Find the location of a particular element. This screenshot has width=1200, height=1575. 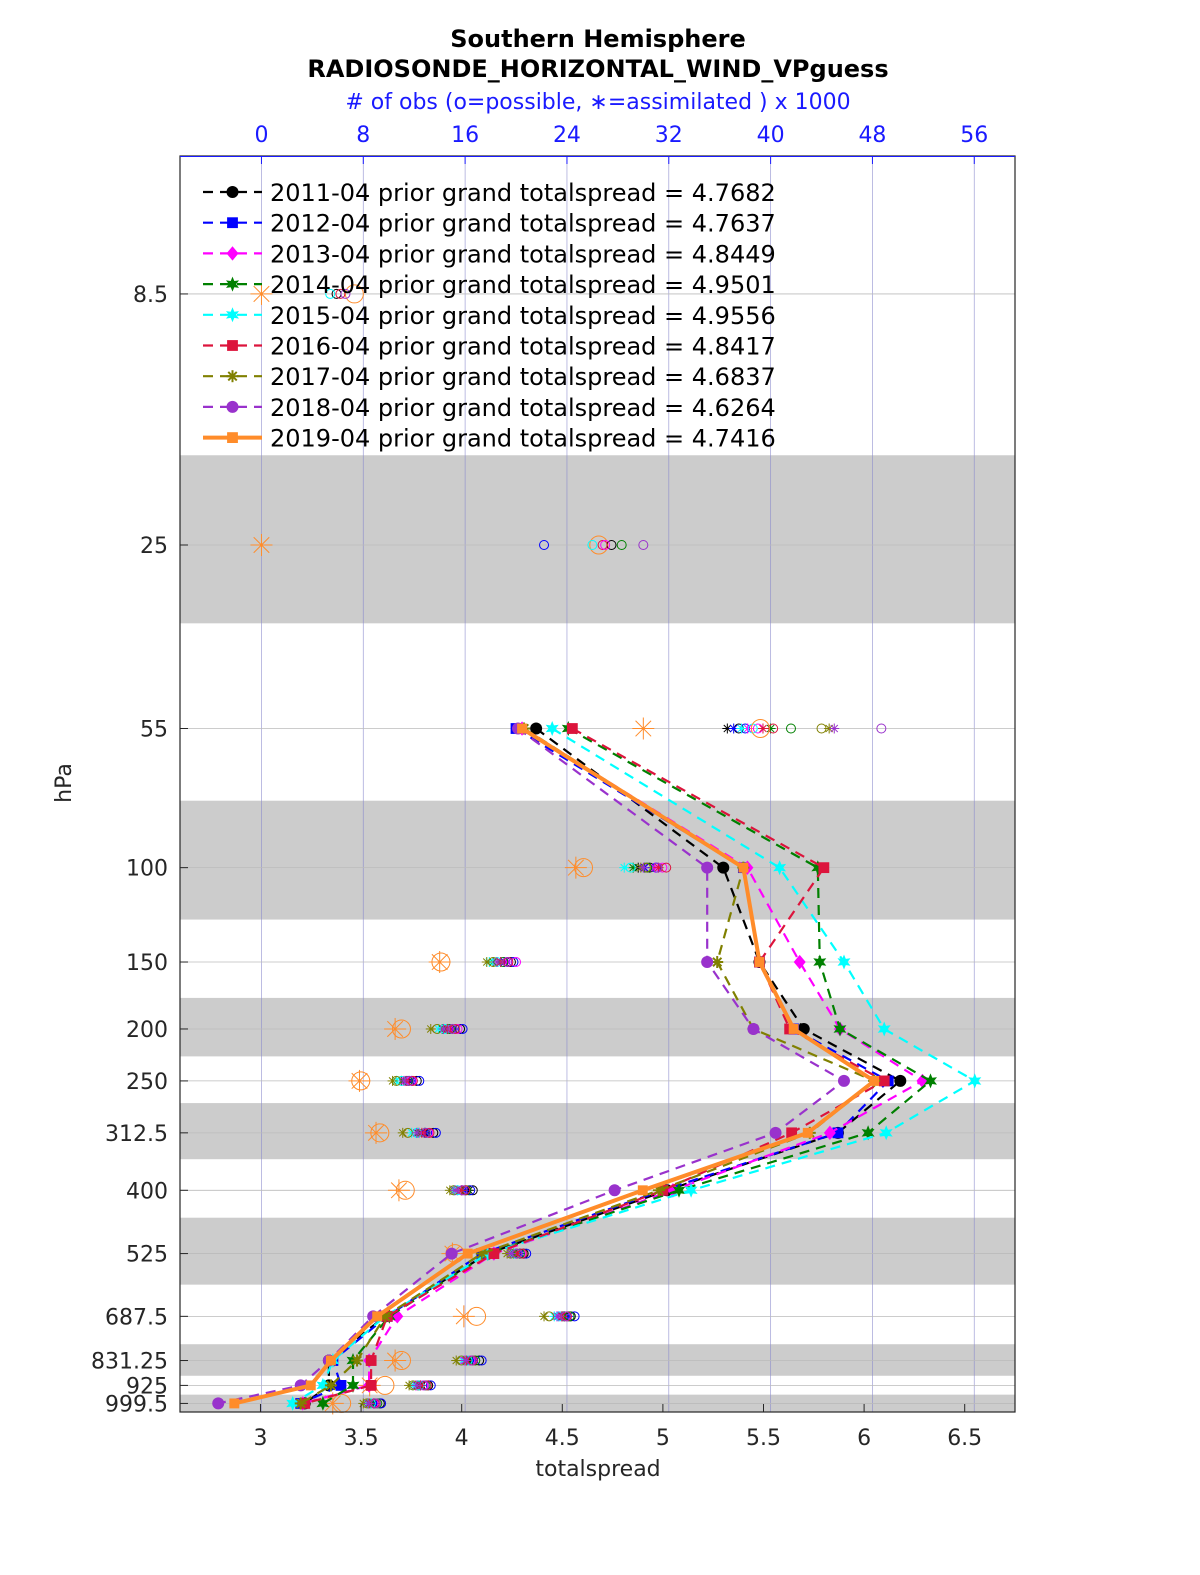

legend-entry: 2018-04 prior grand totalspread = 4.6264 is located at coordinates (489, 408).